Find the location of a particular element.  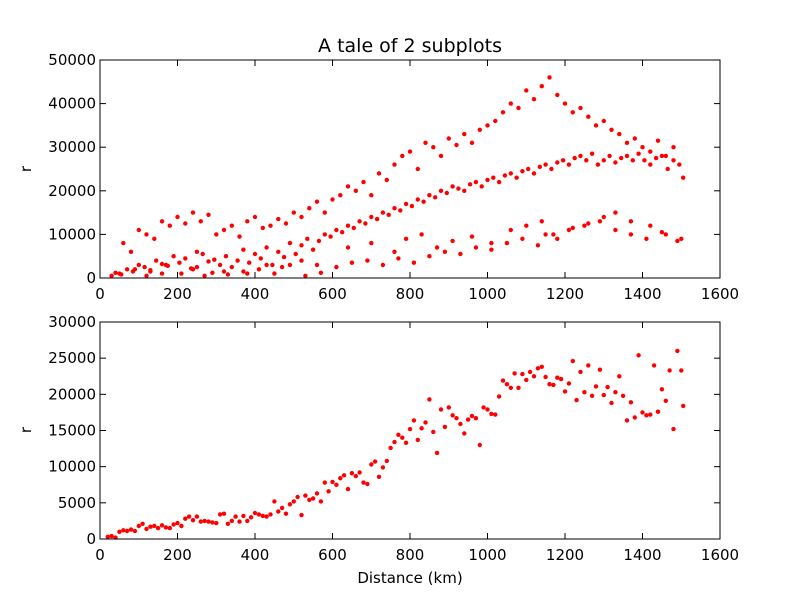

top-y-axis-label: r is located at coordinates (26, 168).